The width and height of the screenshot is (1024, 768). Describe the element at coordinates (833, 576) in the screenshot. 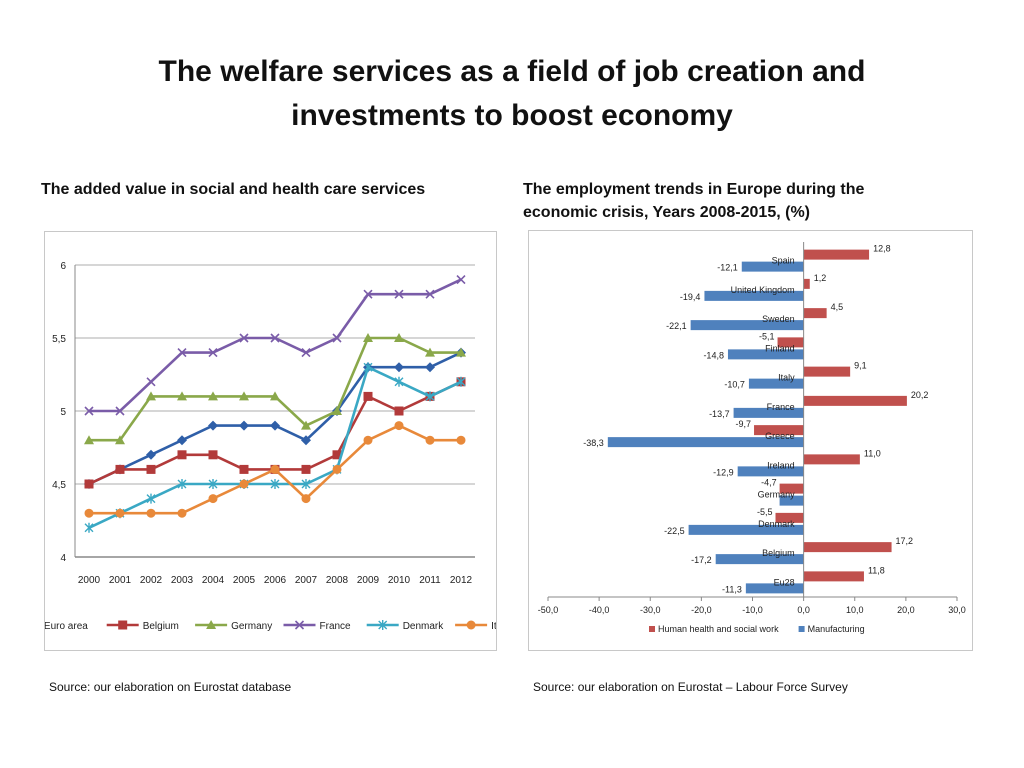

I see `bar-health-eu28` at that location.